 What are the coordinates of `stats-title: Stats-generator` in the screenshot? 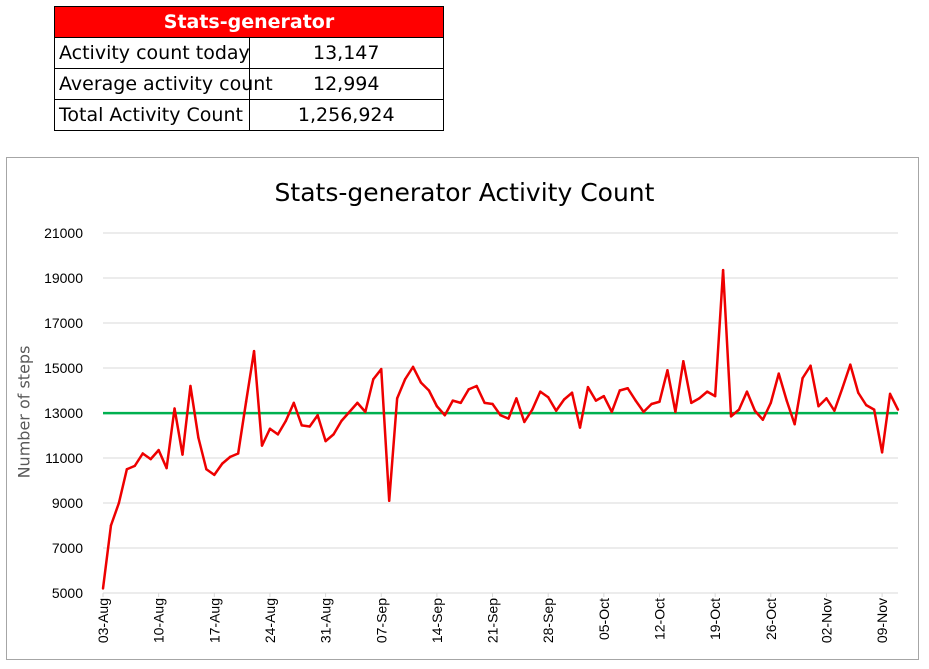 It's located at (249, 22).